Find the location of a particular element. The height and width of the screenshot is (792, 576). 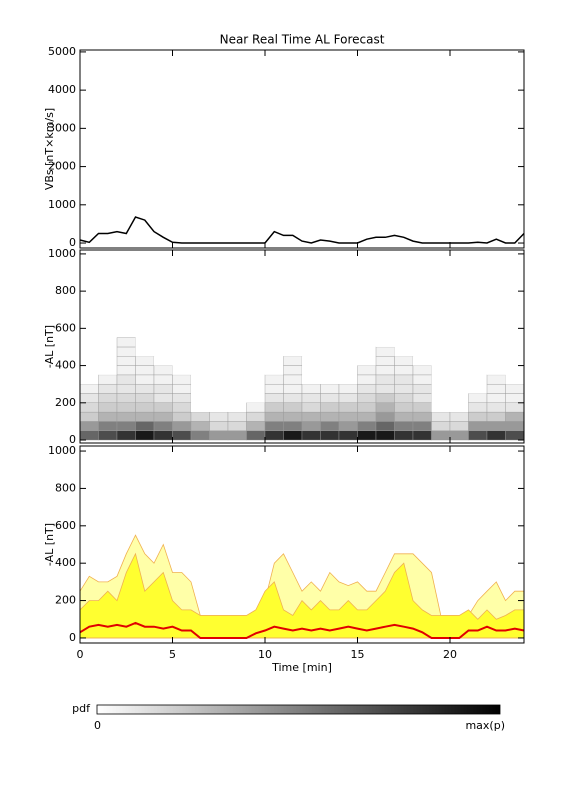

x-tick-label: 15 is located at coordinates (358, 654).